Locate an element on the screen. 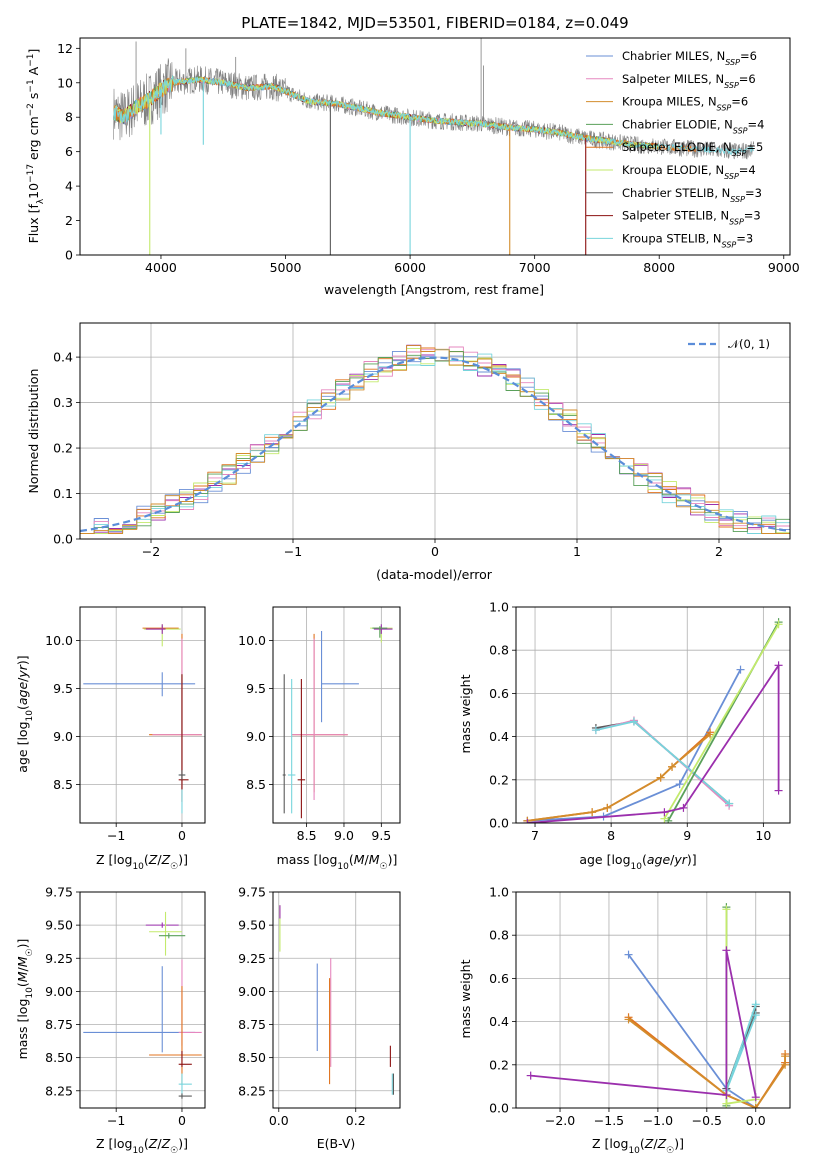 The height and width of the screenshot is (1170, 819). legend-entry: Chabrier STELIB, NSSP=3 is located at coordinates (692, 195).